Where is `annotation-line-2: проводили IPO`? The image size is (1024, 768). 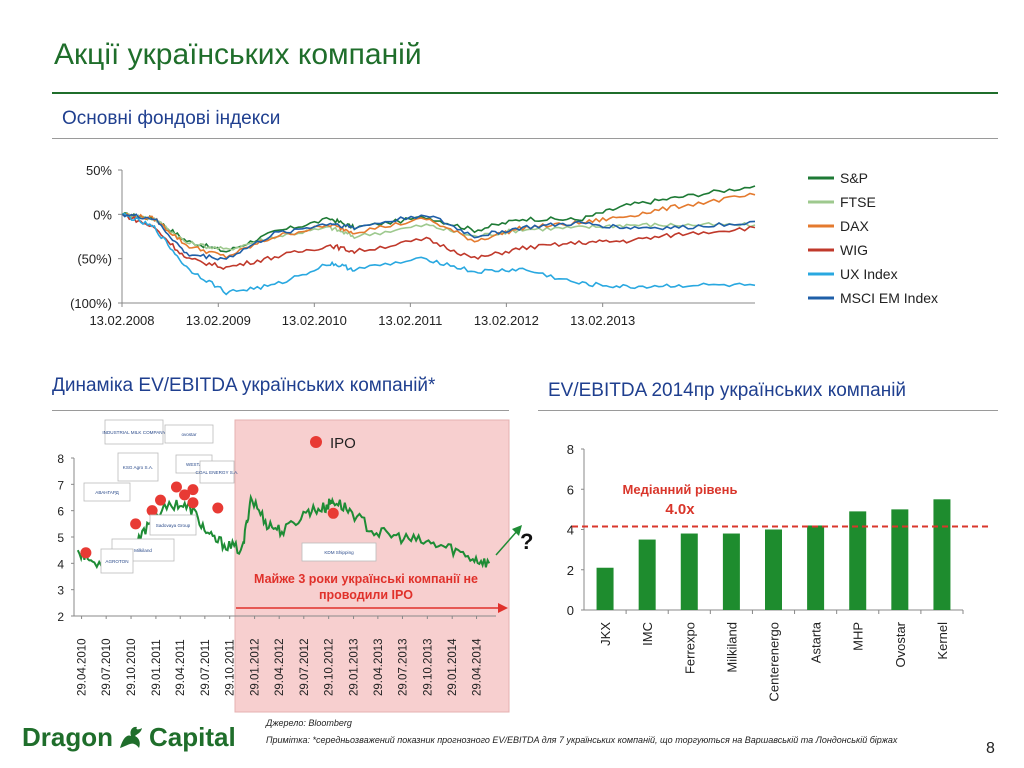 annotation-line-2: проводили IPO is located at coordinates (366, 595).